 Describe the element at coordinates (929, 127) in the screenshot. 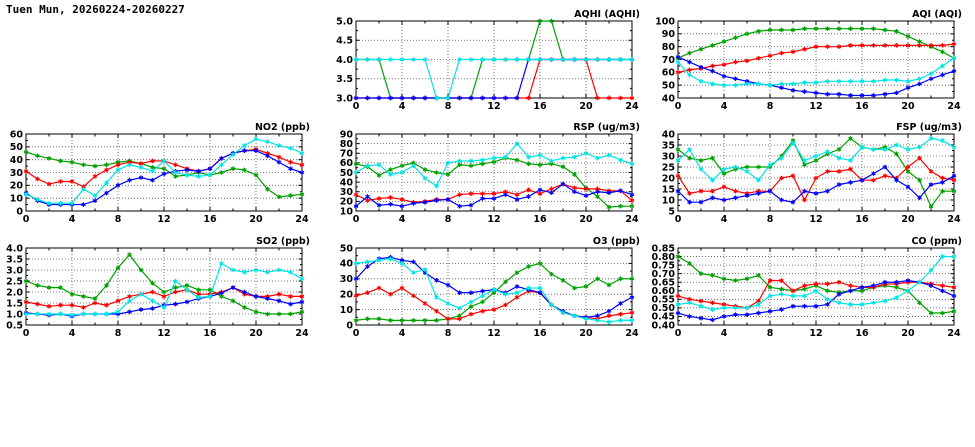

I see `chart-title-fsp: FSP (ug/m3)` at that location.